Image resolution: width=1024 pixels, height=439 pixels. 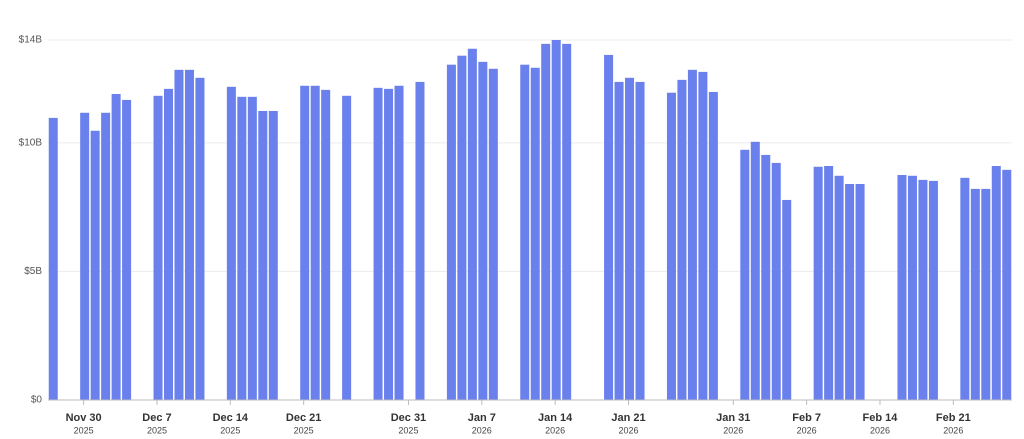 I want to click on x-tick-label: Feb 7, so click(x=806, y=418).